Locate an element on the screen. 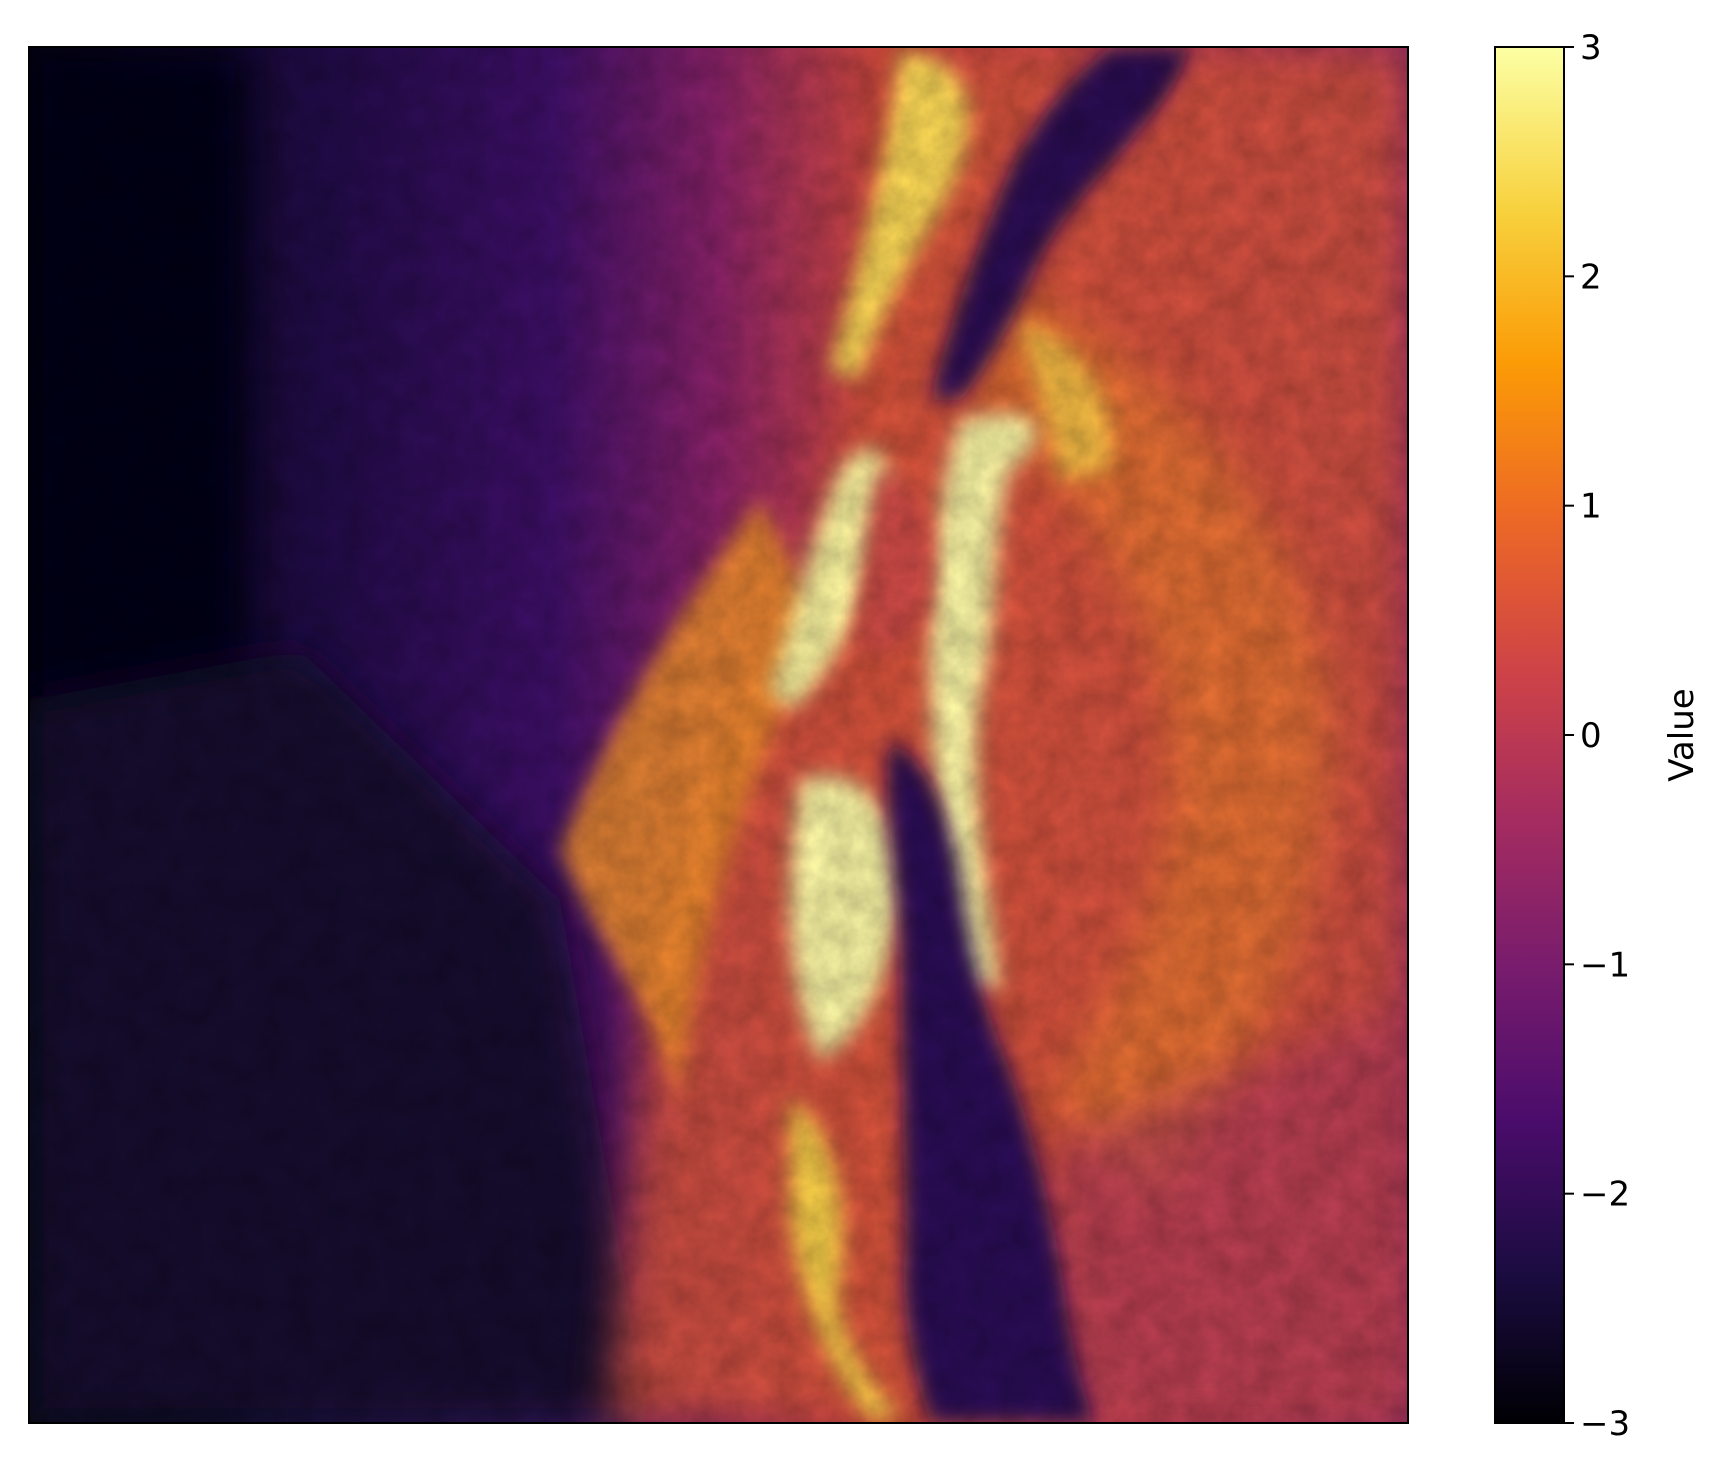  colorbar-label: Value is located at coordinates (1682, 734).